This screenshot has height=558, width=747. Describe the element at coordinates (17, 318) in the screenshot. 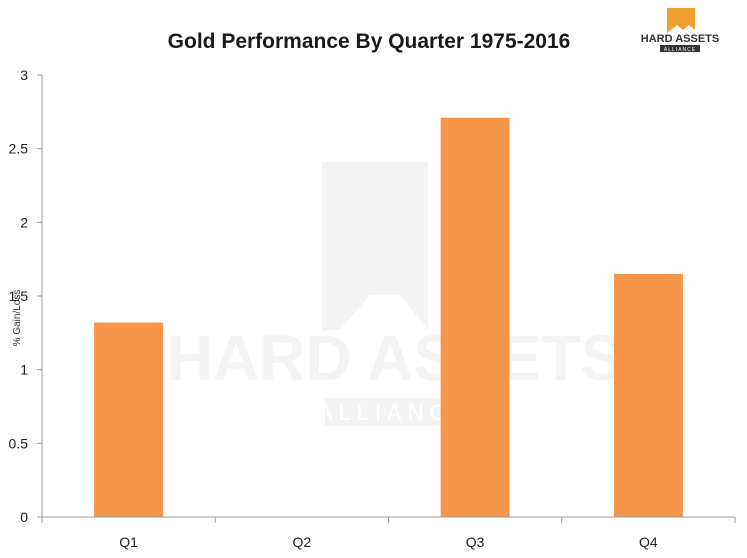

I see `y-axis-label: % Gain/Loss` at that location.